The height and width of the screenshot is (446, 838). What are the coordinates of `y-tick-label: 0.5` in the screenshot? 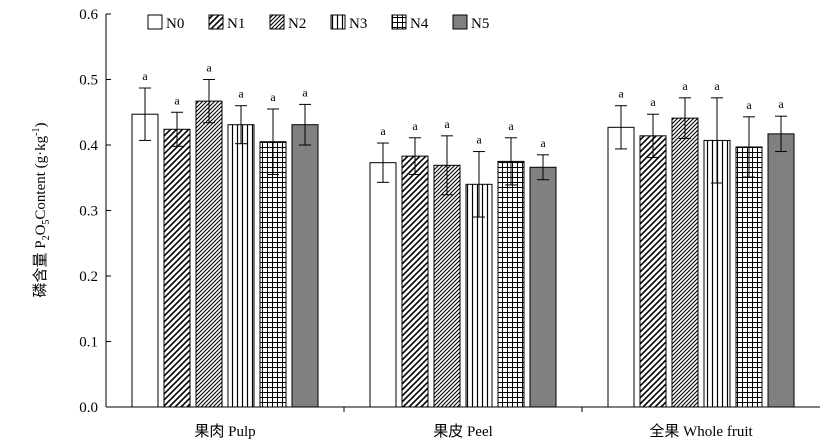 It's located at (88, 81).